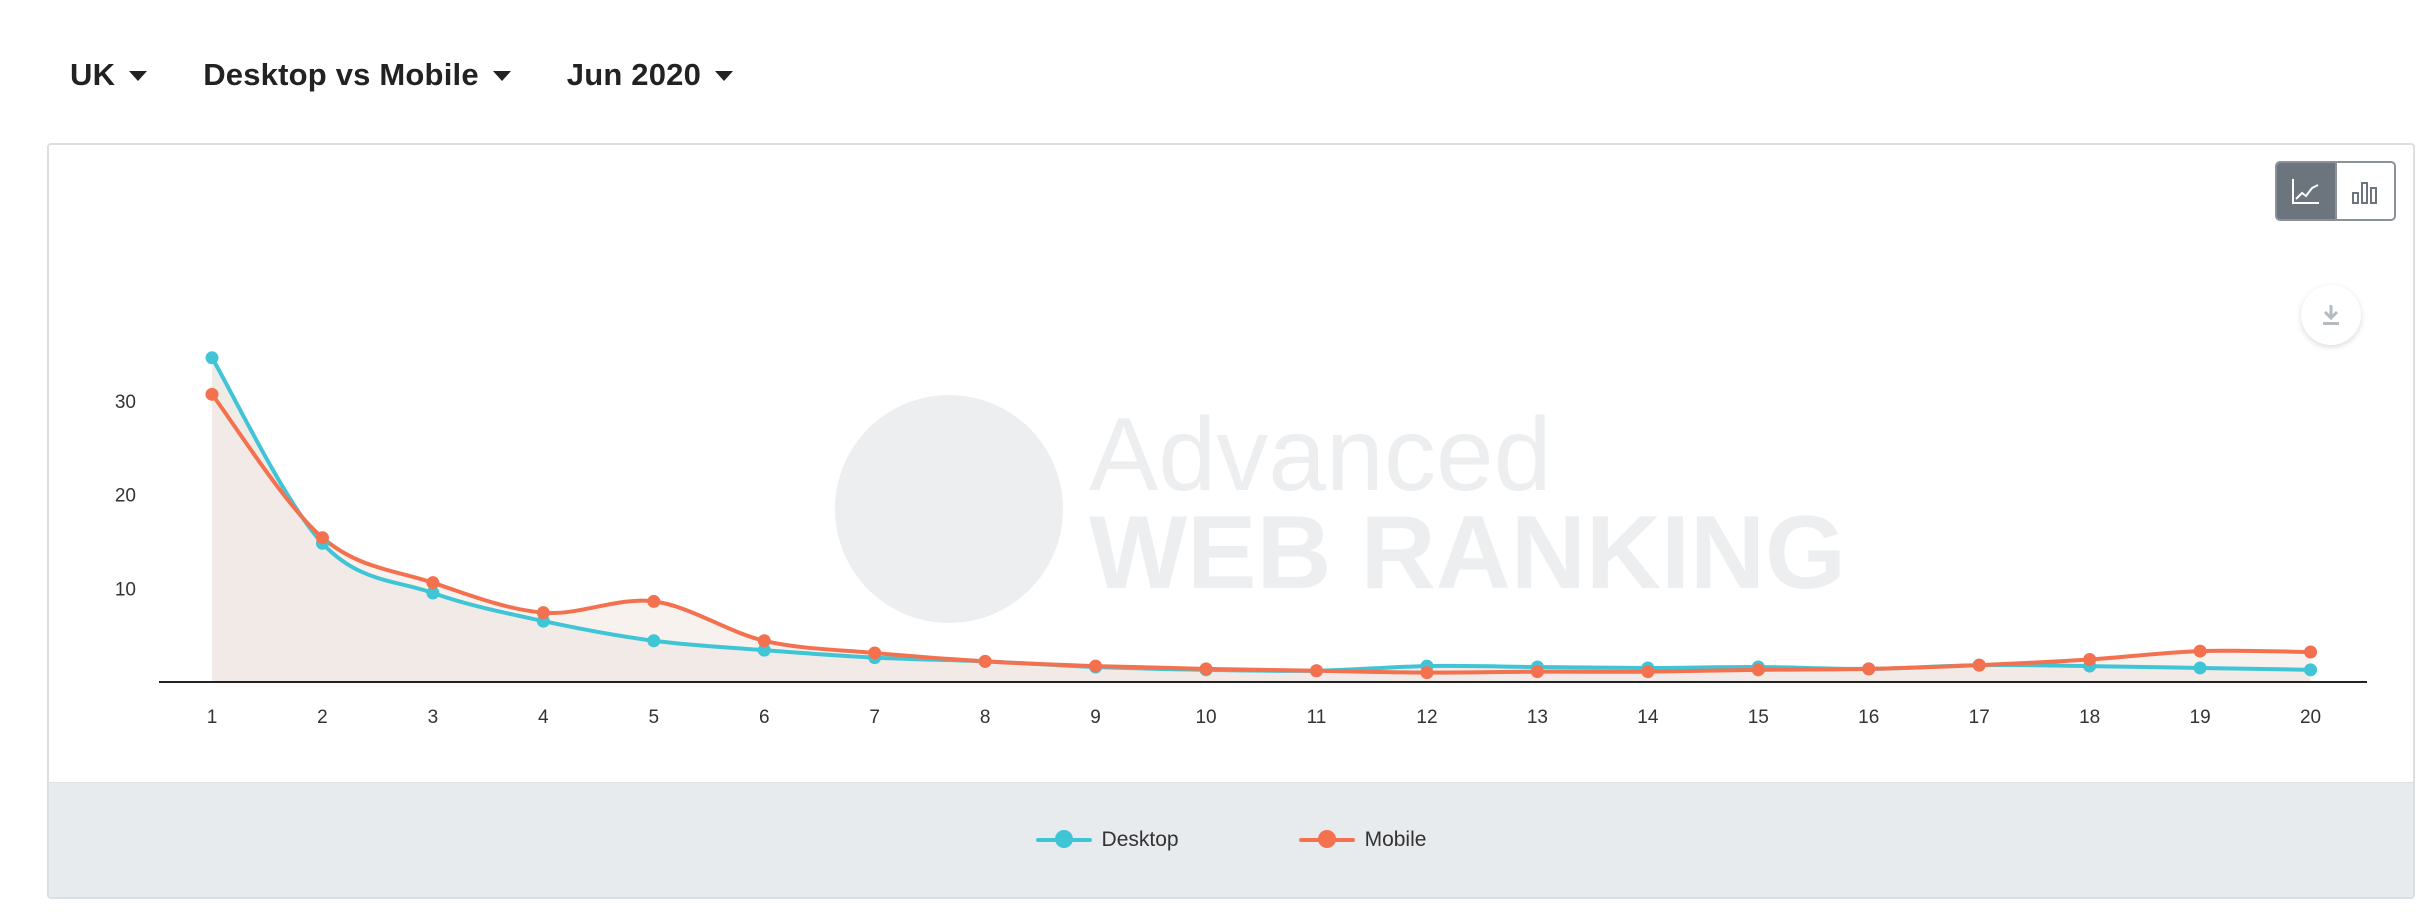 This screenshot has width=2427, height=912. What do you see at coordinates (1231, 839) in the screenshot?
I see `chart-legend: Desktop Mobile` at bounding box center [1231, 839].